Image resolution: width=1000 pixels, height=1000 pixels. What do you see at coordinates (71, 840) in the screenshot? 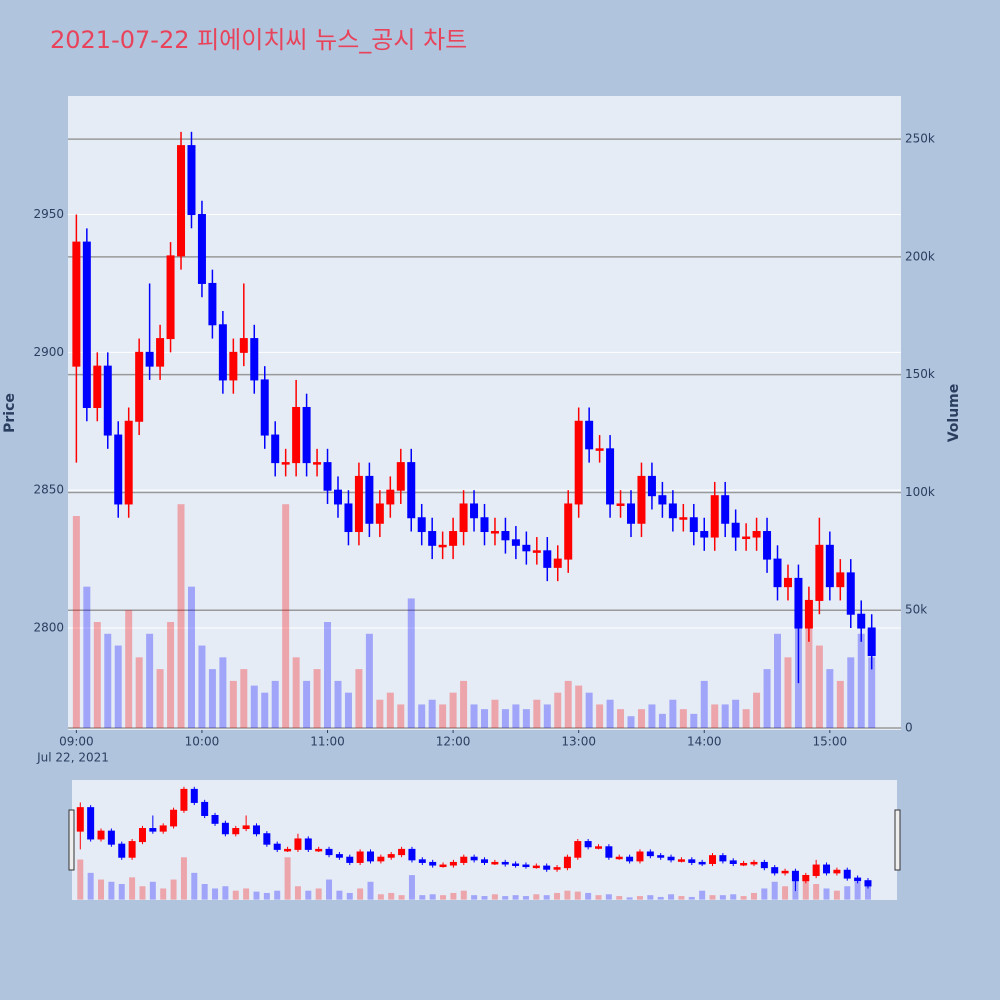
I see `range-handle-left` at bounding box center [71, 840].